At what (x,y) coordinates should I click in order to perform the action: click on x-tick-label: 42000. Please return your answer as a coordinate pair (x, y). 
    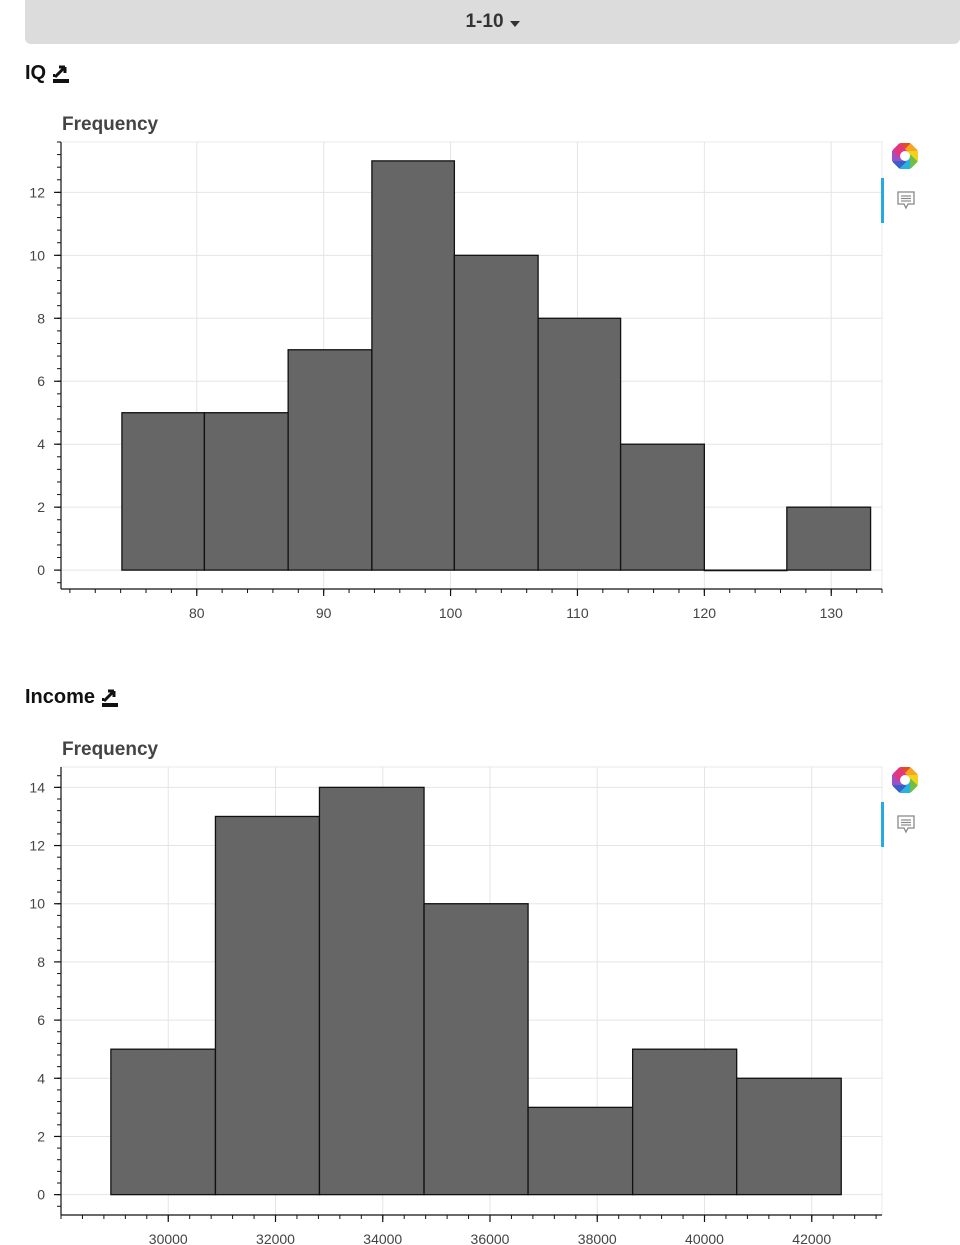
    Looking at the image, I should click on (811, 1238).